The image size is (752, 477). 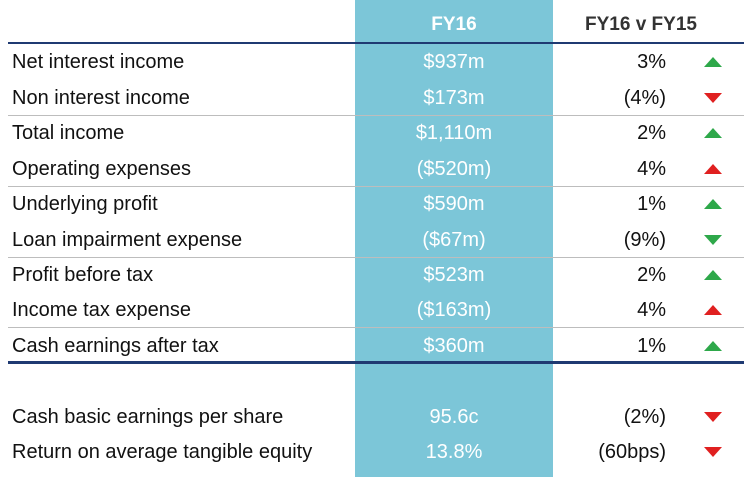 I want to click on row-label: Operating expenses, so click(x=102, y=169).